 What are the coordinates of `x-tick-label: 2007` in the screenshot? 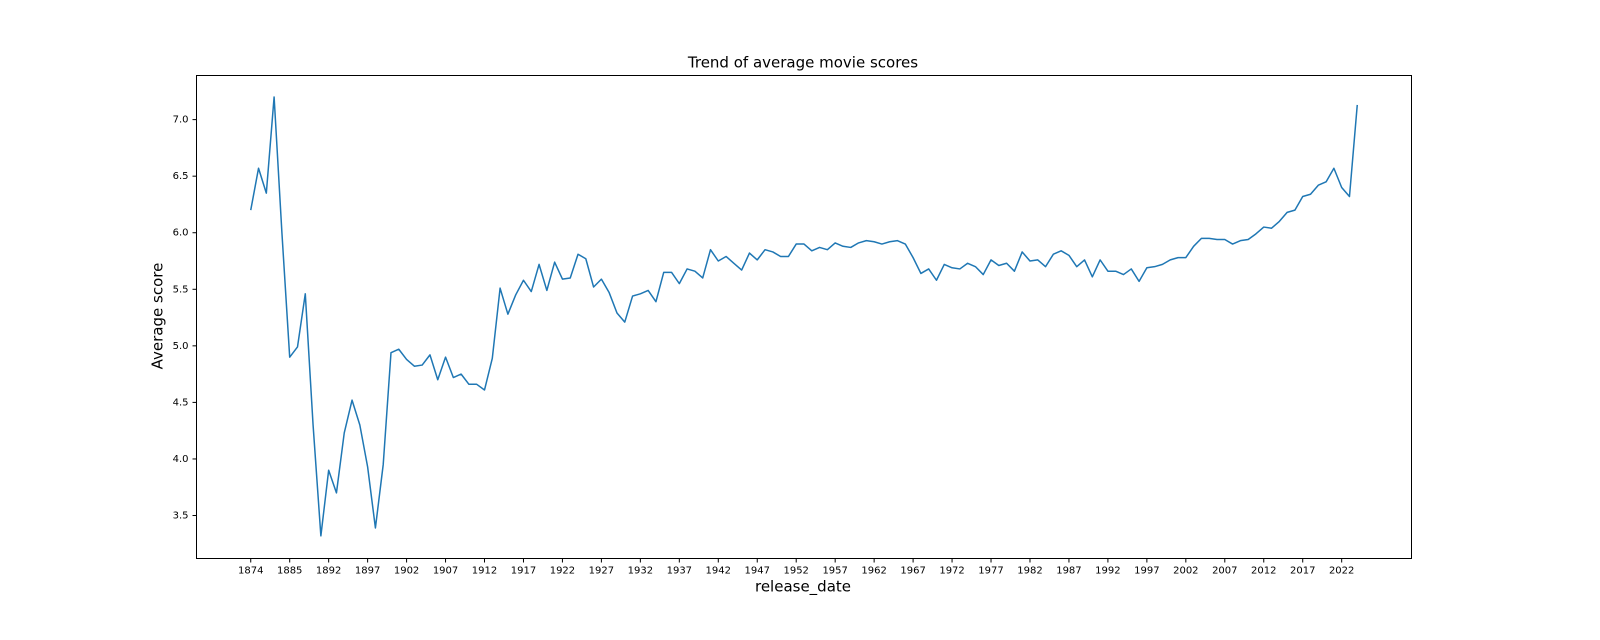 It's located at (1224, 571).